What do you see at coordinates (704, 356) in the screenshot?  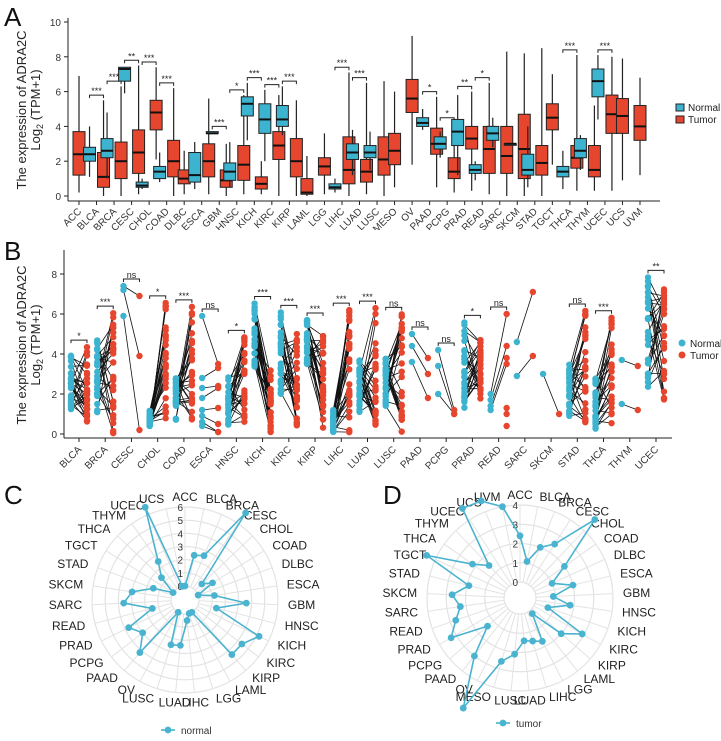 I see `legend-tumor-label: Tumor` at bounding box center [704, 356].